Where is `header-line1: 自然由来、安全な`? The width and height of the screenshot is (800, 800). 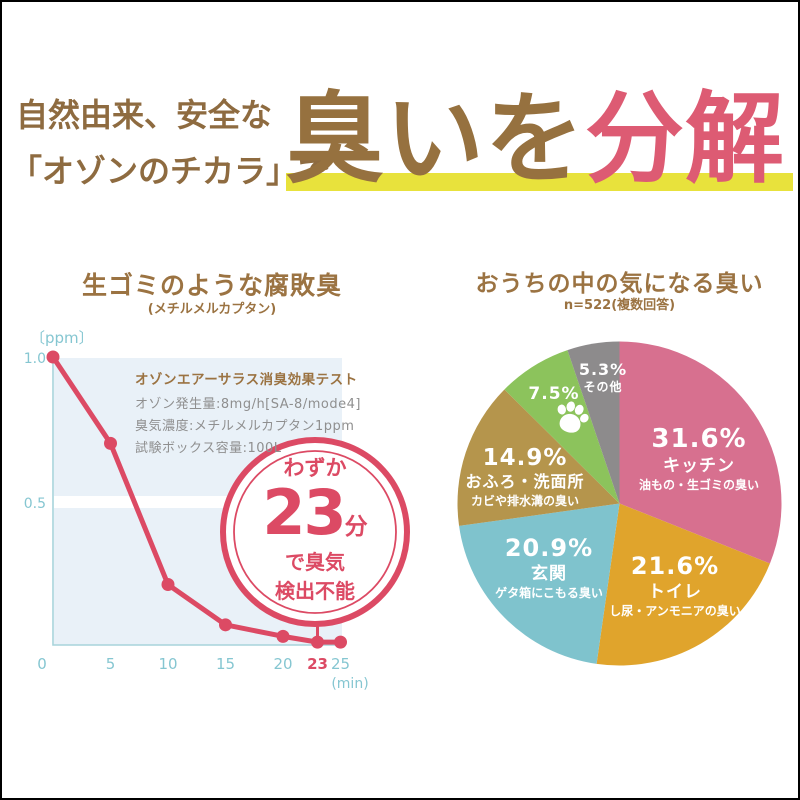
header-line1: 自然由来、安全な is located at coordinates (144, 115).